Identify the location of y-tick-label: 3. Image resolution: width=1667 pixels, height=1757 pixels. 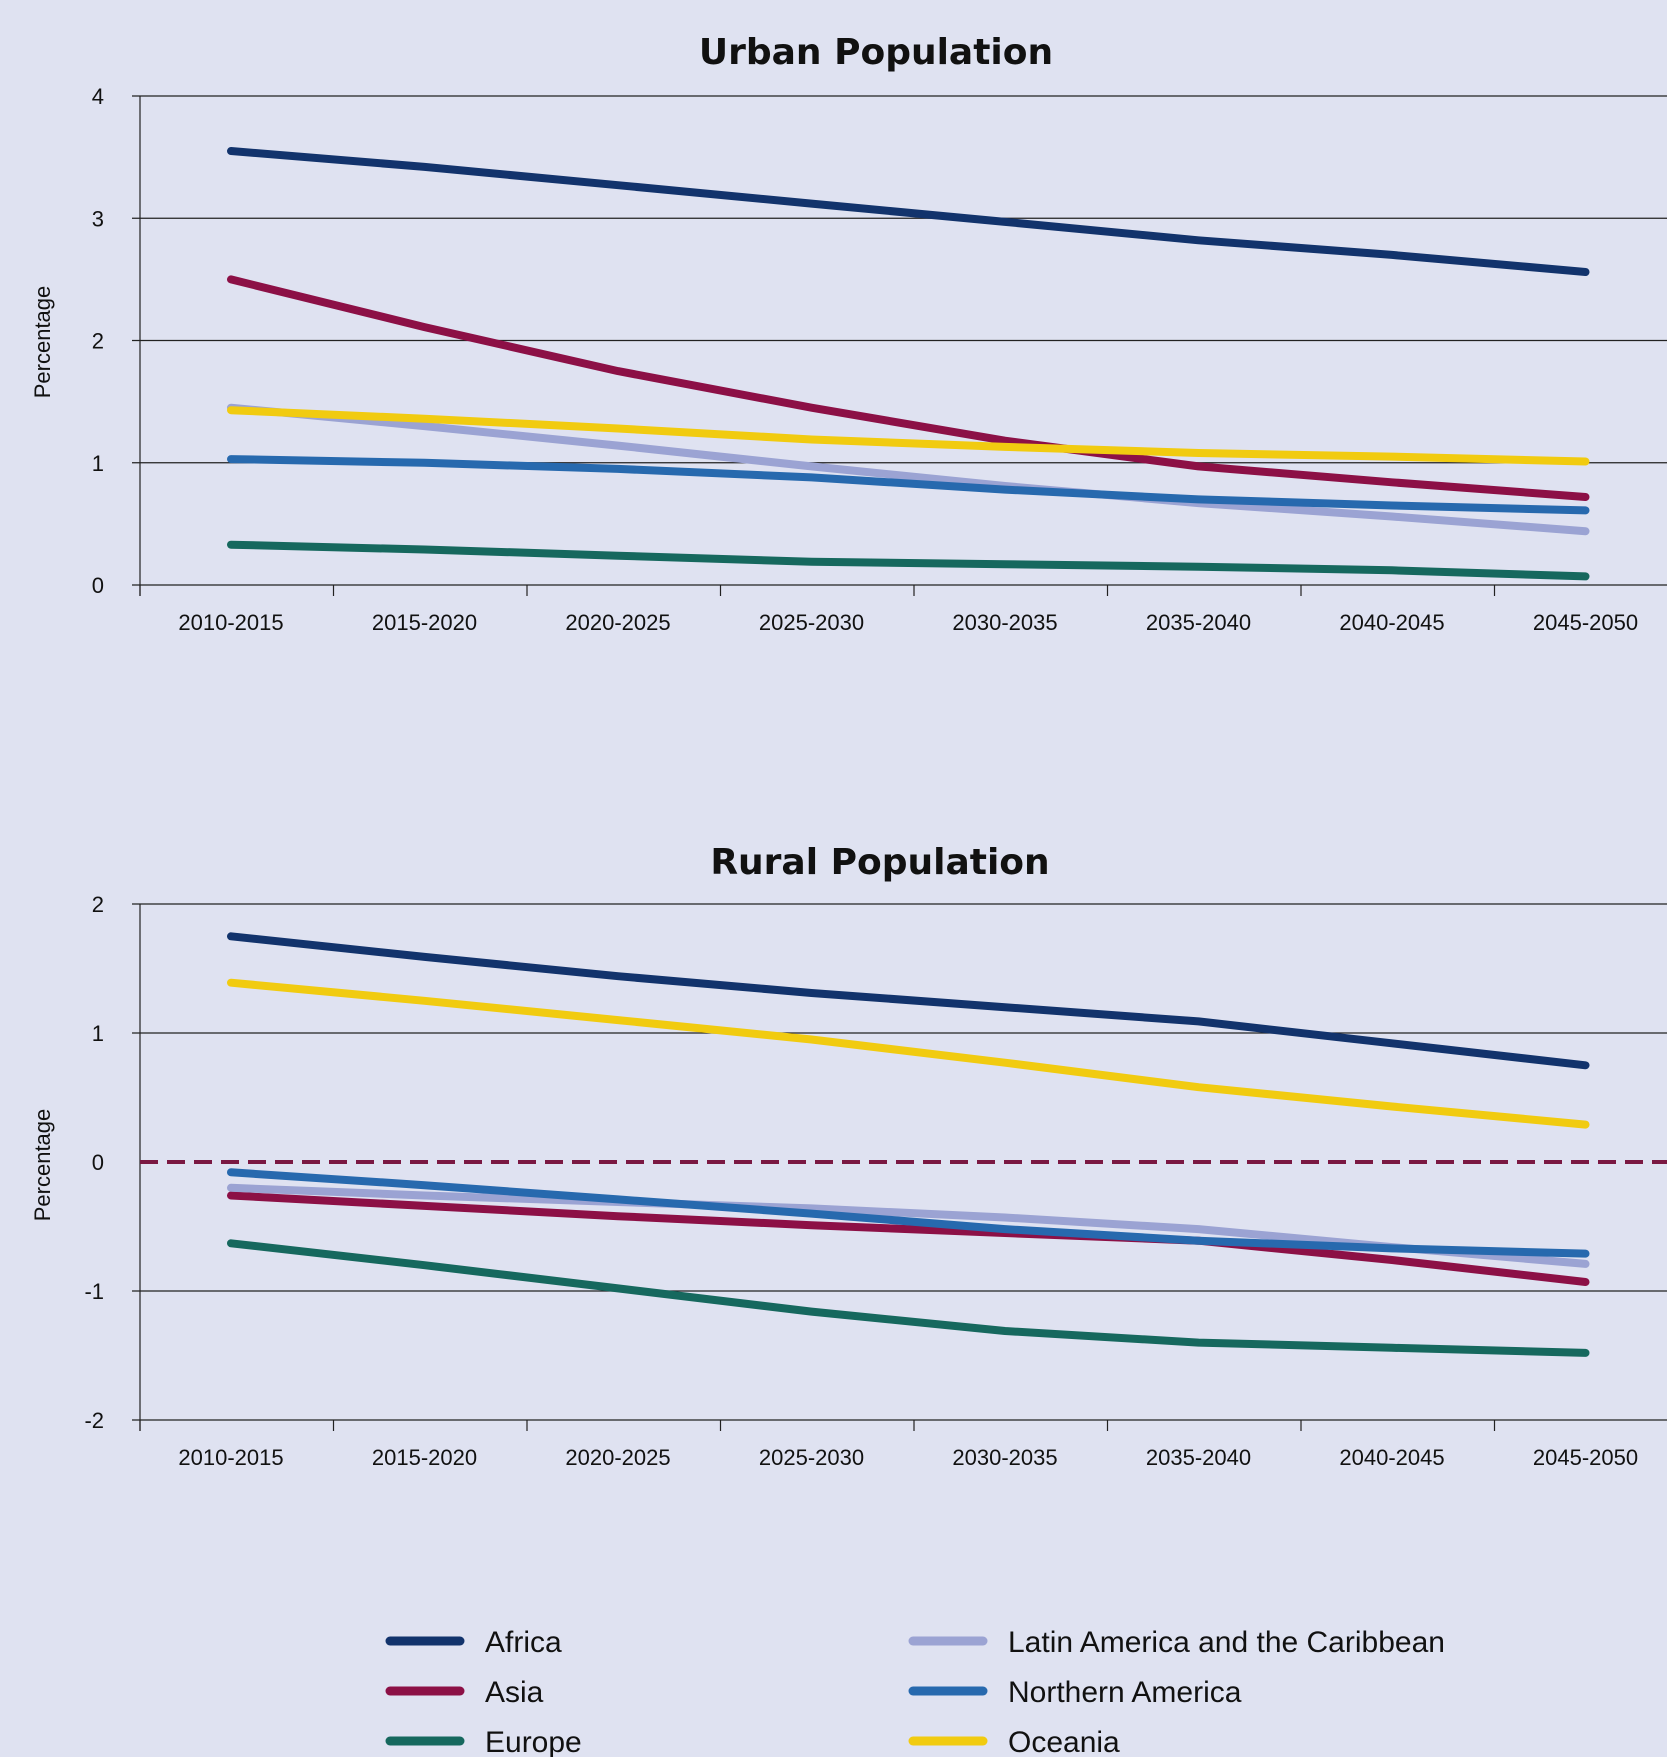
(98, 218).